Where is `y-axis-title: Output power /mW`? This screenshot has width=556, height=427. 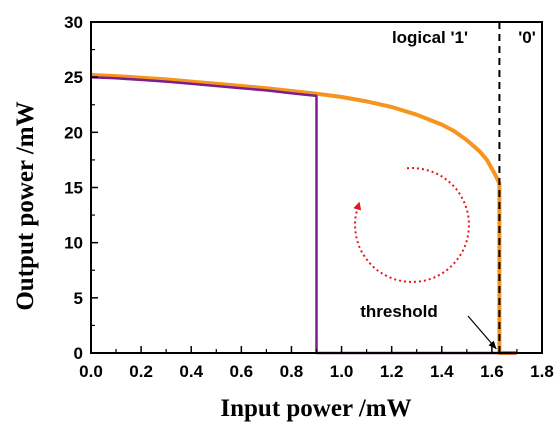 y-axis-title: Output power /mW is located at coordinates (25, 205).